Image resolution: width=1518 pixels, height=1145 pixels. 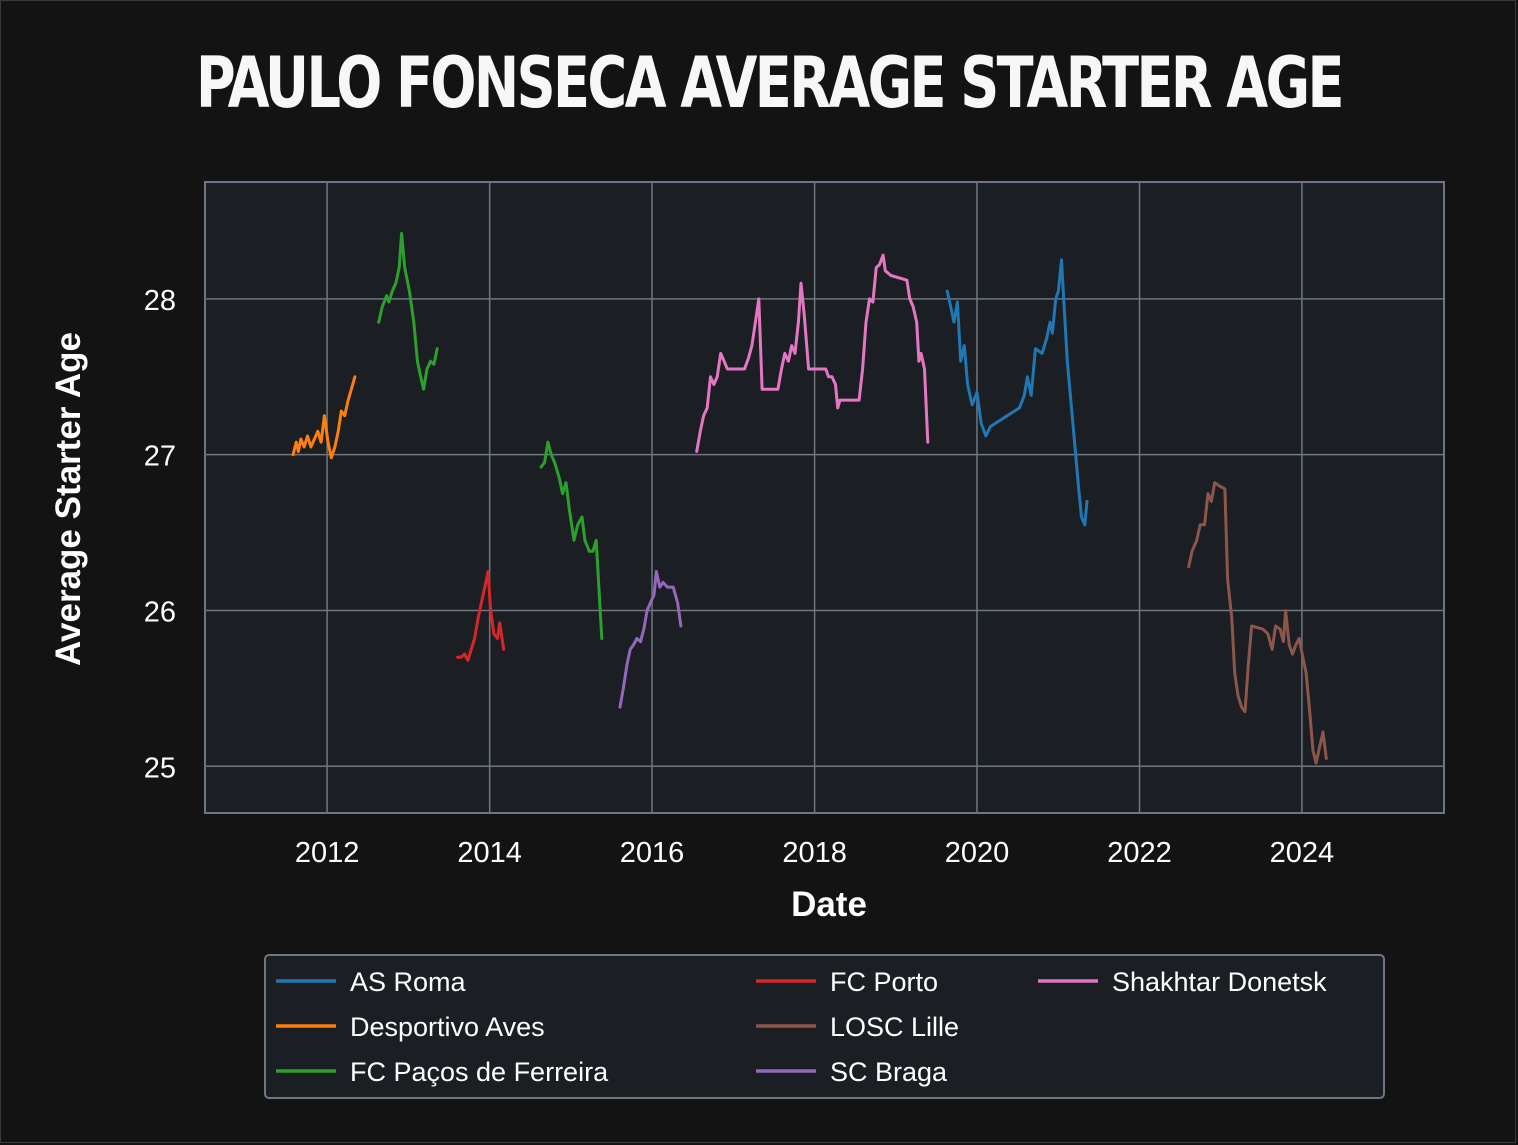 I want to click on x-tick-label: 2012, so click(x=327, y=853).